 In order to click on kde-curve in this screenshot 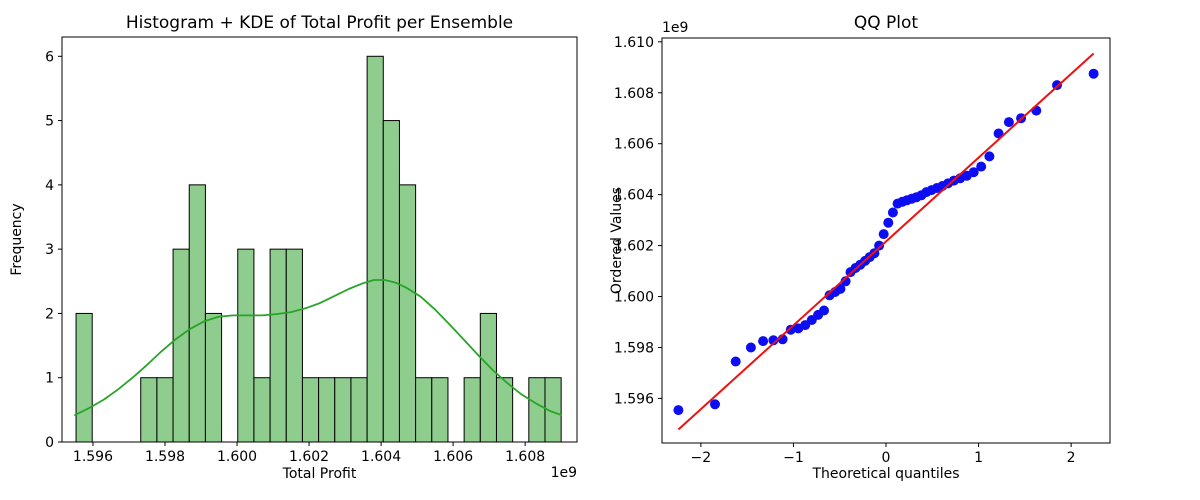, I will do `click(318, 347)`.